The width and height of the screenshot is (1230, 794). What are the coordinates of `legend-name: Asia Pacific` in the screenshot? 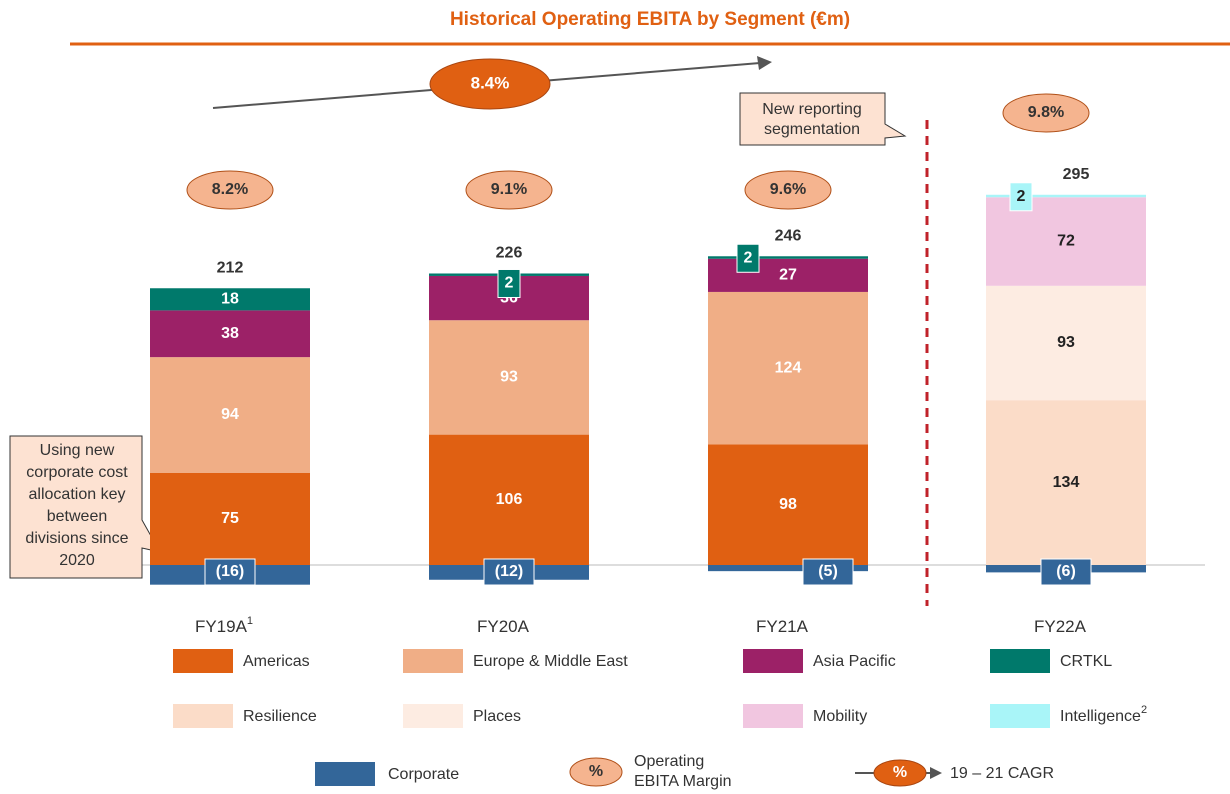 It's located at (854, 661).